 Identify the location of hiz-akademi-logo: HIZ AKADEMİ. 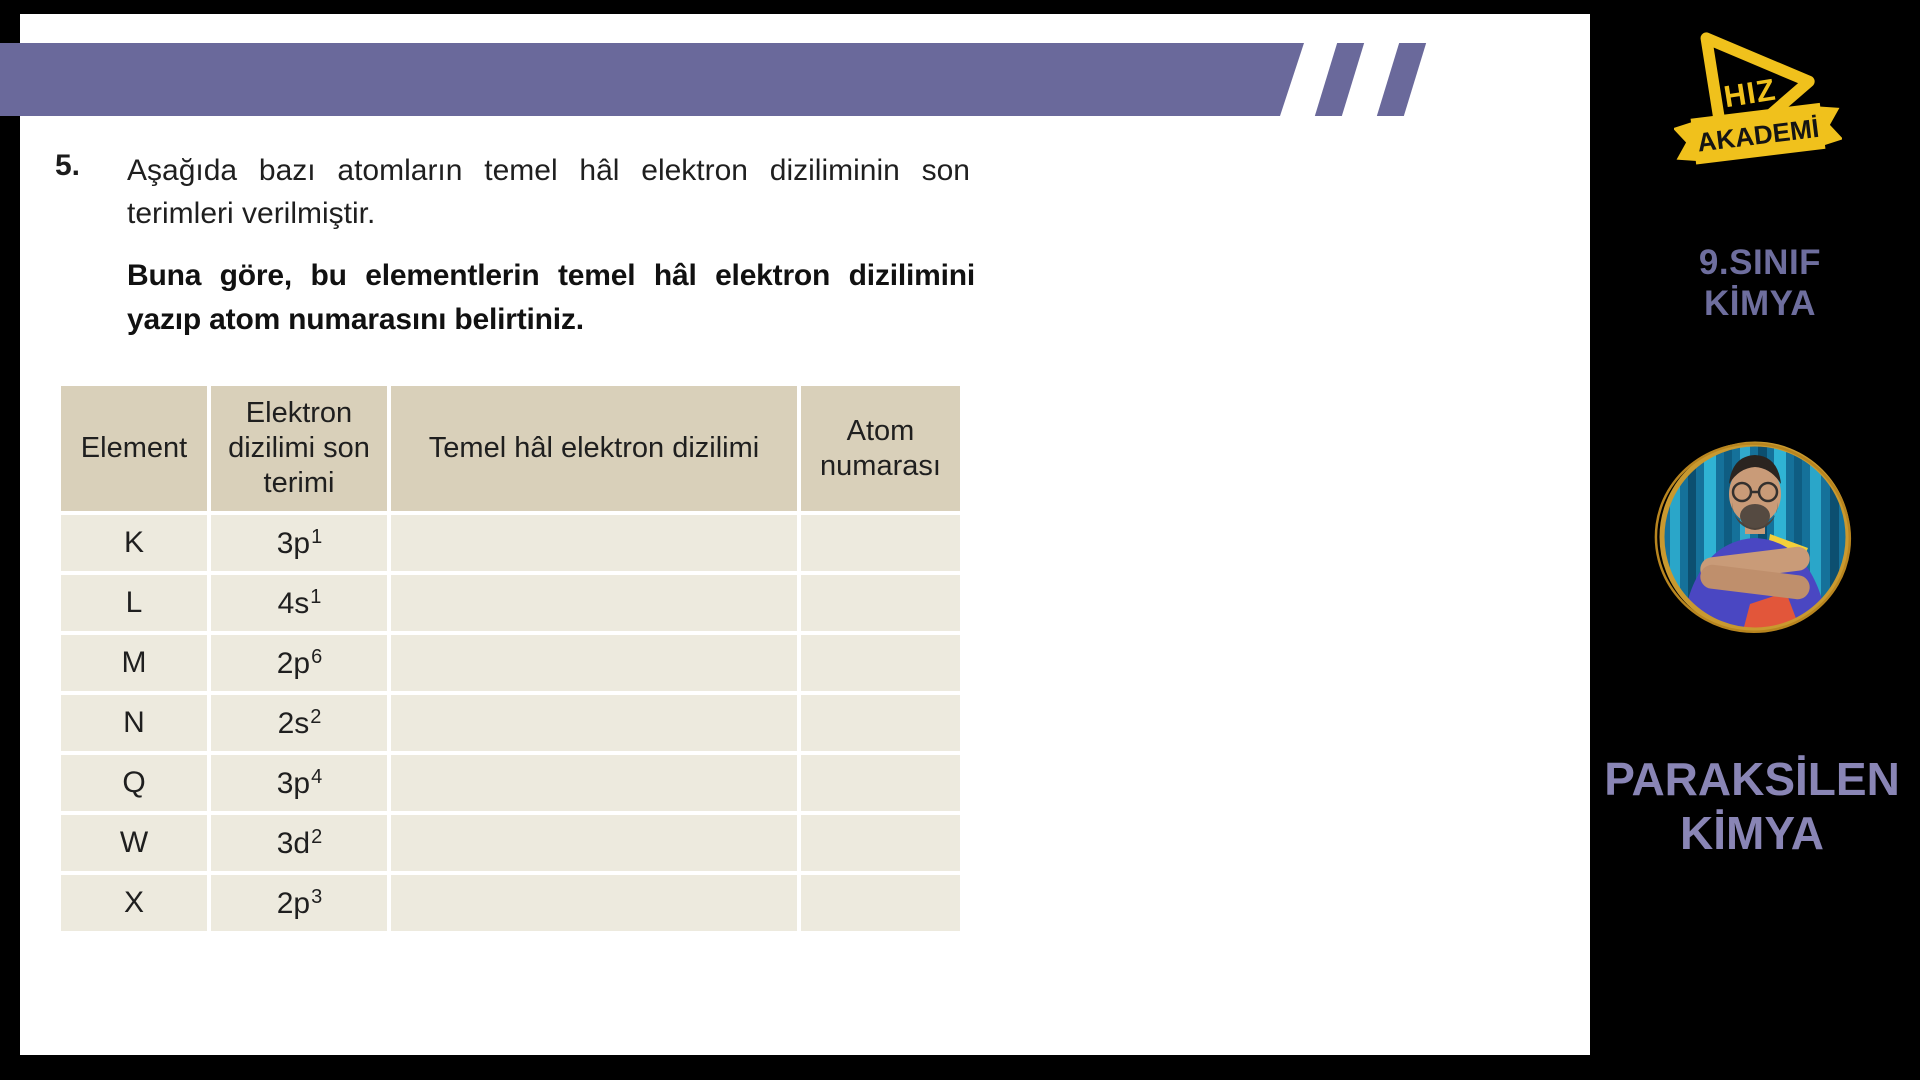
(1758, 98).